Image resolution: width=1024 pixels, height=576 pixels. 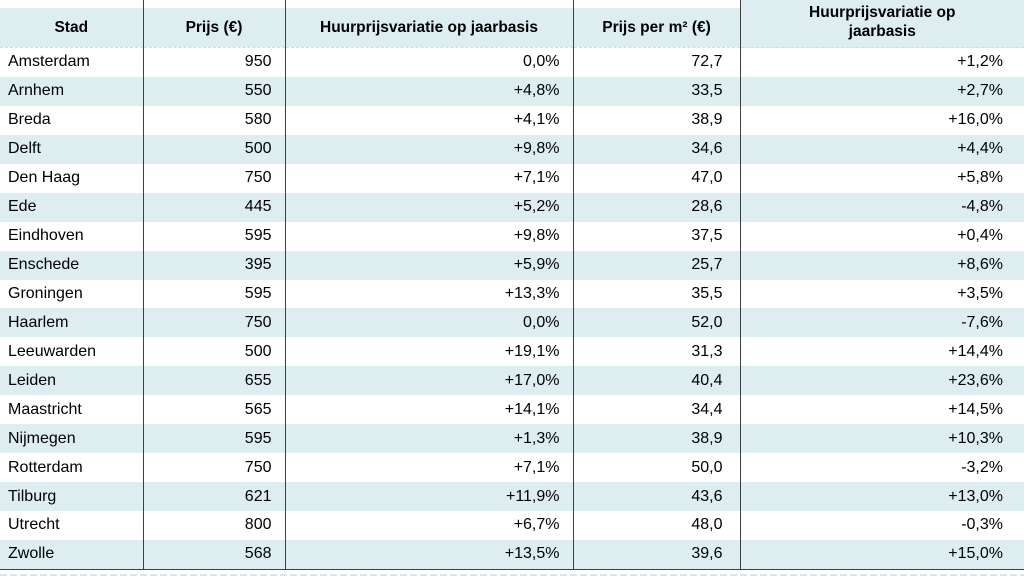 What do you see at coordinates (980, 91) in the screenshot?
I see `yearly-variation-2-cell: +2,7%` at bounding box center [980, 91].